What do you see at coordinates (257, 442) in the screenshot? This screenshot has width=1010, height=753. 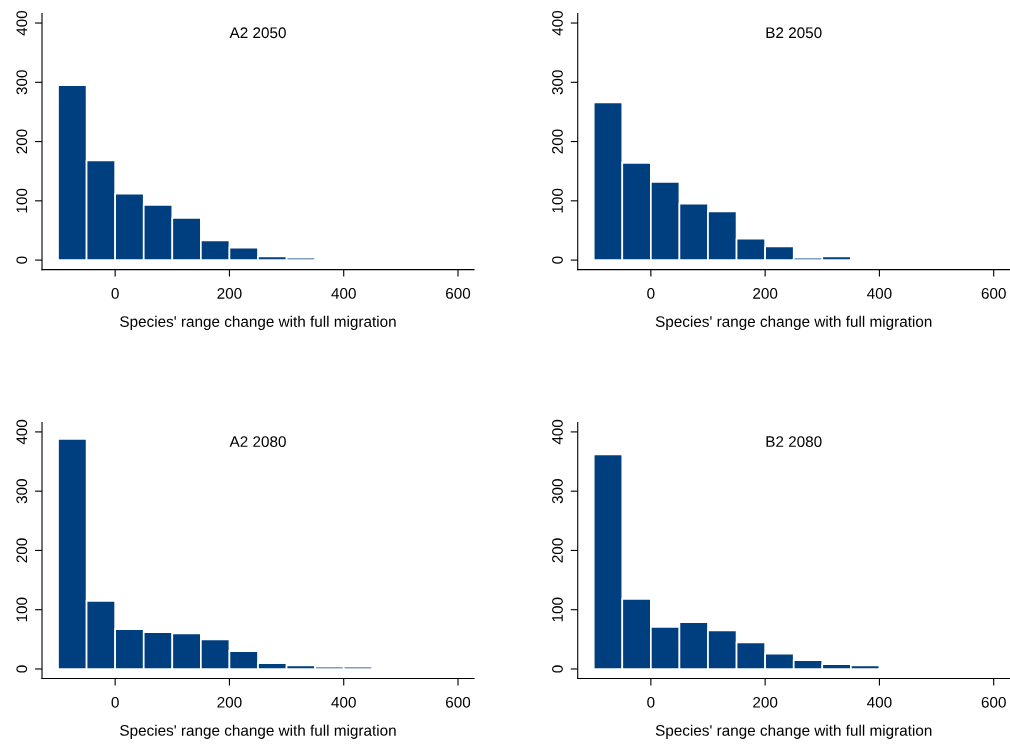 I see `text: A2 2080` at bounding box center [257, 442].